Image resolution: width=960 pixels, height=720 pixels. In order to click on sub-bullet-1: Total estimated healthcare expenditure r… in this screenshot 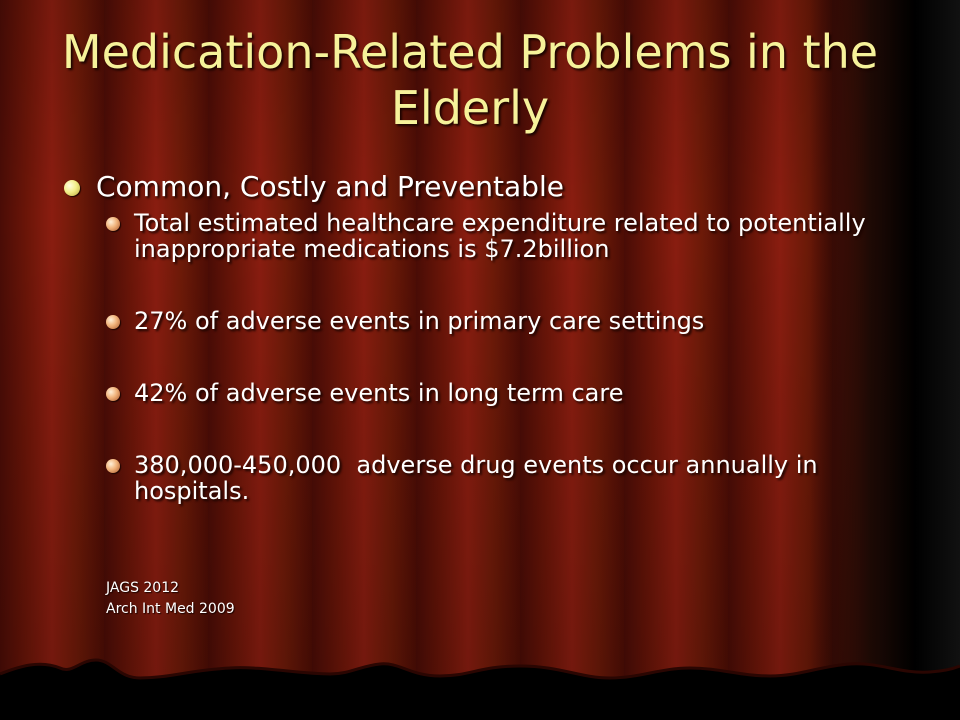, I will do `click(498, 236)`.